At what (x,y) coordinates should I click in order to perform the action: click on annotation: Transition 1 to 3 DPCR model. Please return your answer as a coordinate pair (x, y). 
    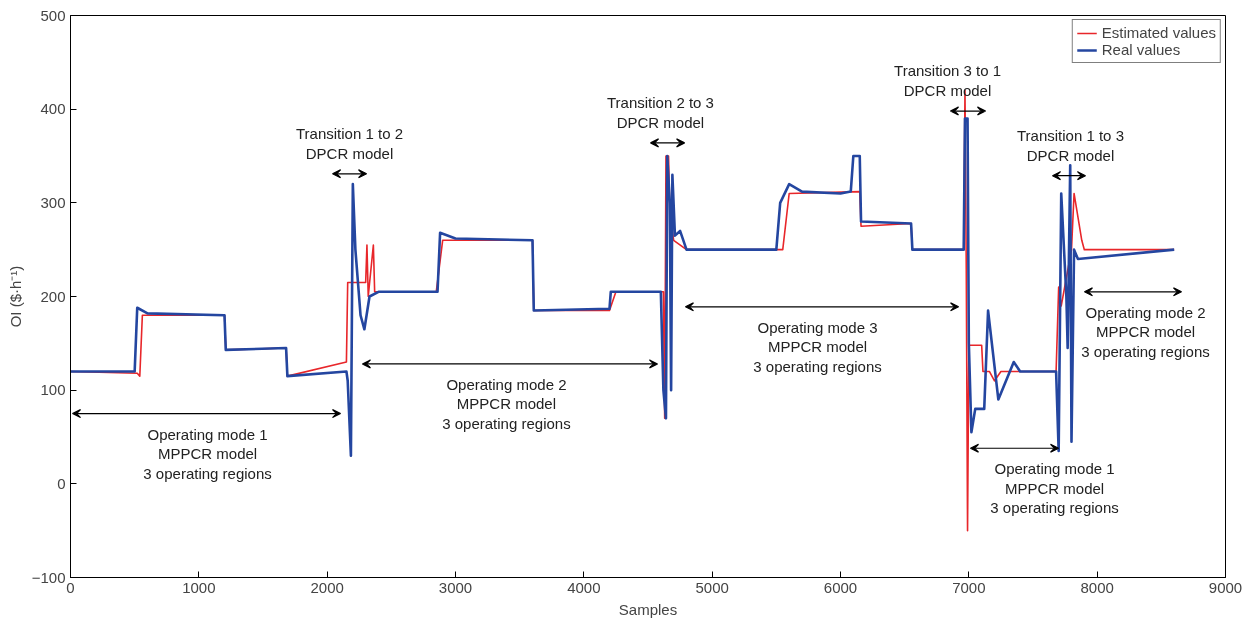
    Looking at the image, I should click on (1070, 145).